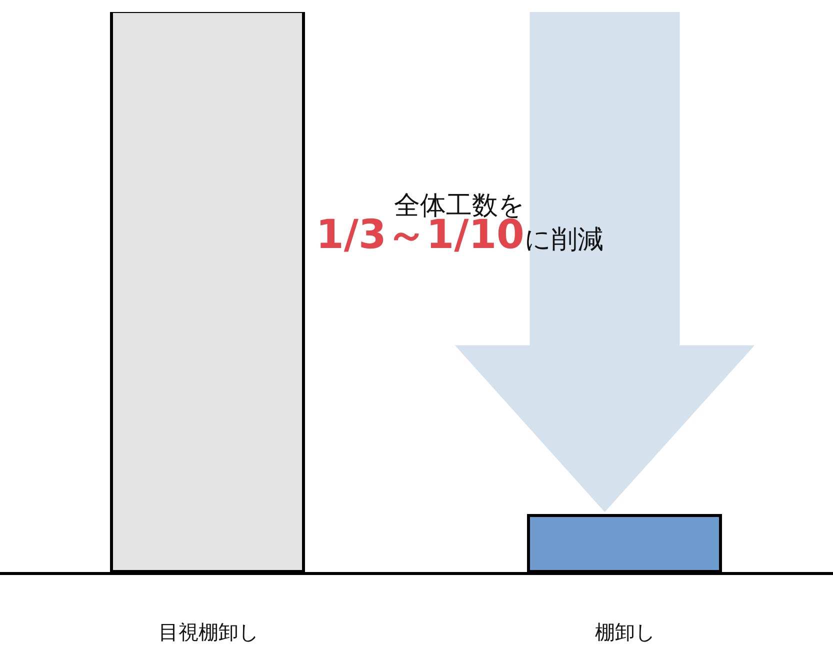  What do you see at coordinates (208, 632) in the screenshot?
I see `x-tick-label: 目視棚卸し` at bounding box center [208, 632].